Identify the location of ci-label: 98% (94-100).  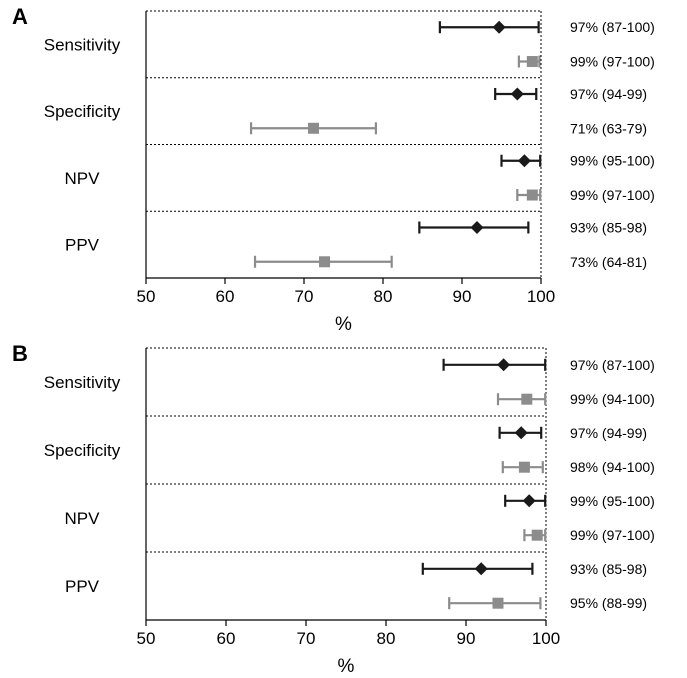
(612, 467).